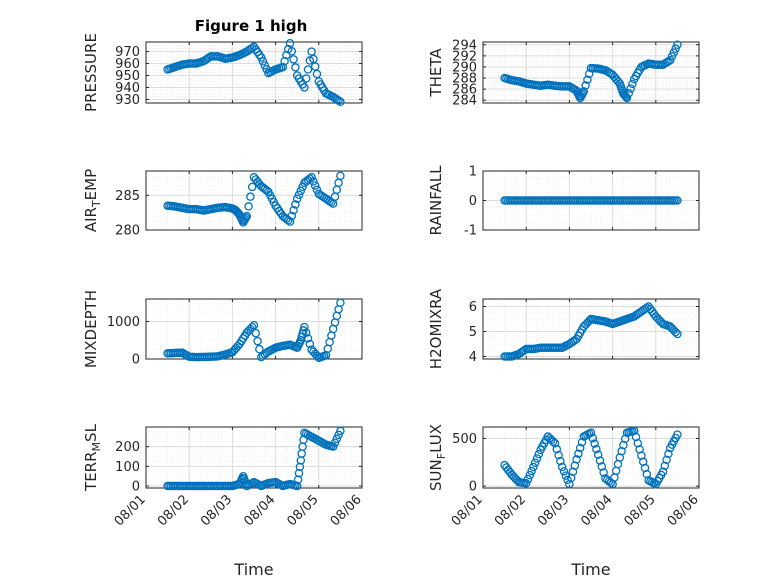  What do you see at coordinates (441, 456) in the screenshot?
I see `y-axis-label-subscript: F` at bounding box center [441, 456].